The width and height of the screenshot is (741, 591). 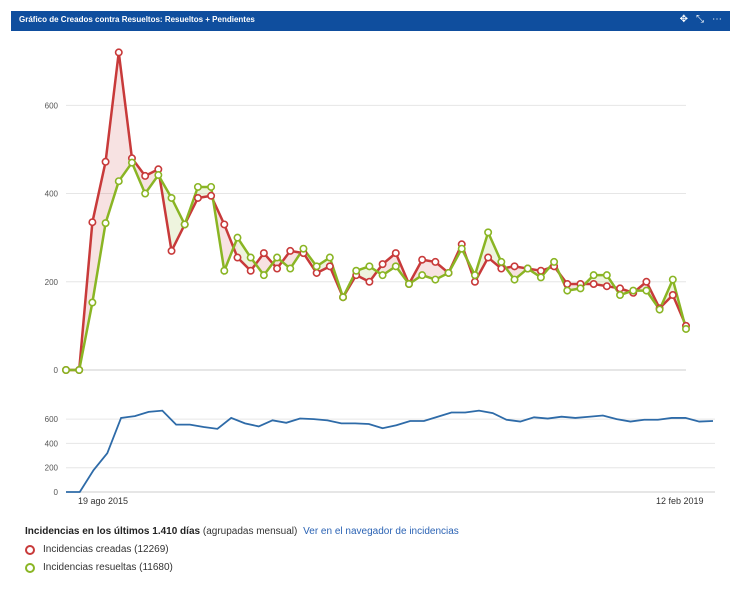 I want to click on legend-created: Incidencias creadas (12269), so click(x=242, y=549).